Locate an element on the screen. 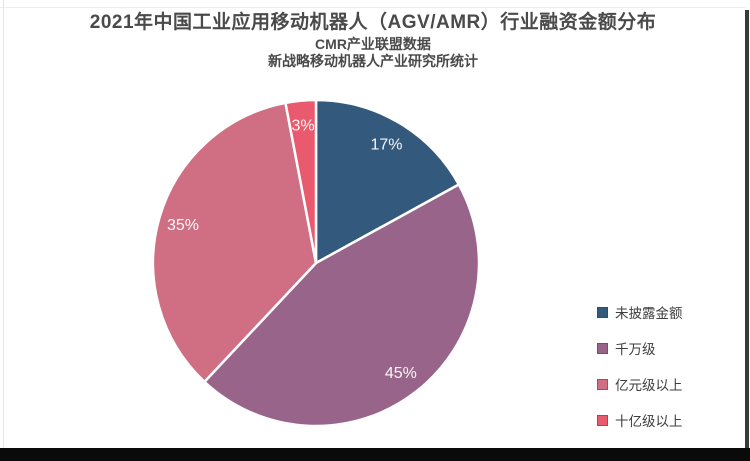  legend-swatch-undisclosed is located at coordinates (602, 312).